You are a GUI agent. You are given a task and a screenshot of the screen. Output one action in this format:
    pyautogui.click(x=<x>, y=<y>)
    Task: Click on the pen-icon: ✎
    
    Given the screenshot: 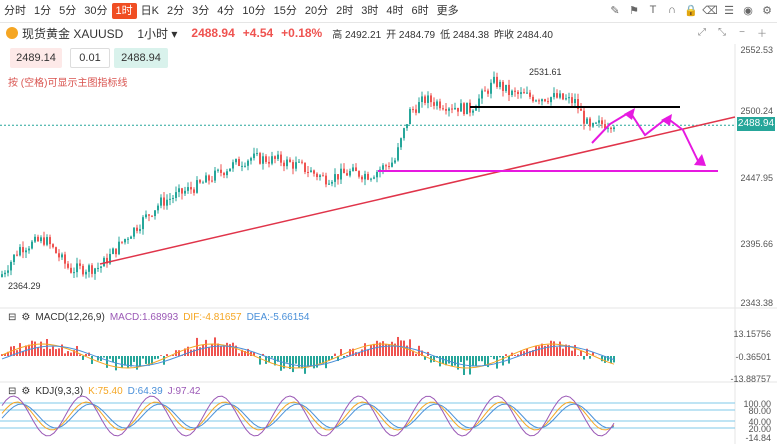 What is the action you would take?
    pyautogui.click(x=615, y=10)
    